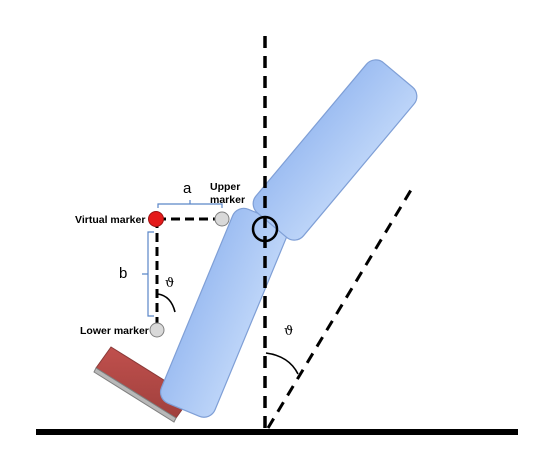 Image resolution: width=542 pixels, height=464 pixels. I want to click on thigh-segment, so click(335, 150).